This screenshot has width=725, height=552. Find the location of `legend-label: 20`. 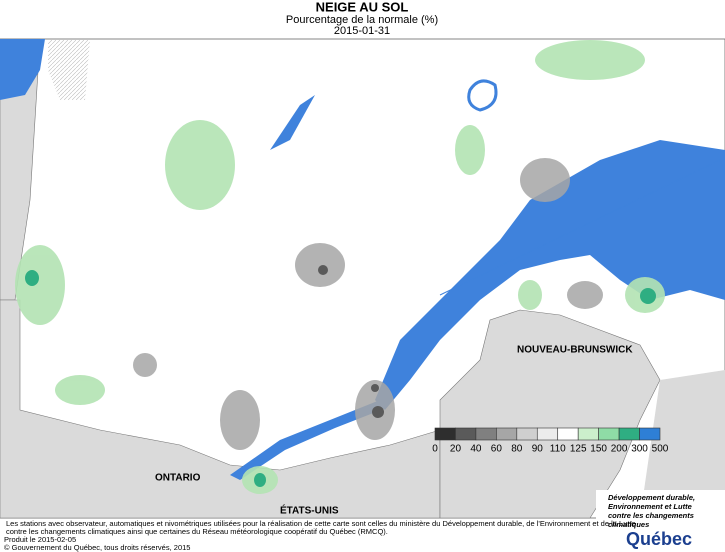

legend-label: 20 is located at coordinates (456, 449).